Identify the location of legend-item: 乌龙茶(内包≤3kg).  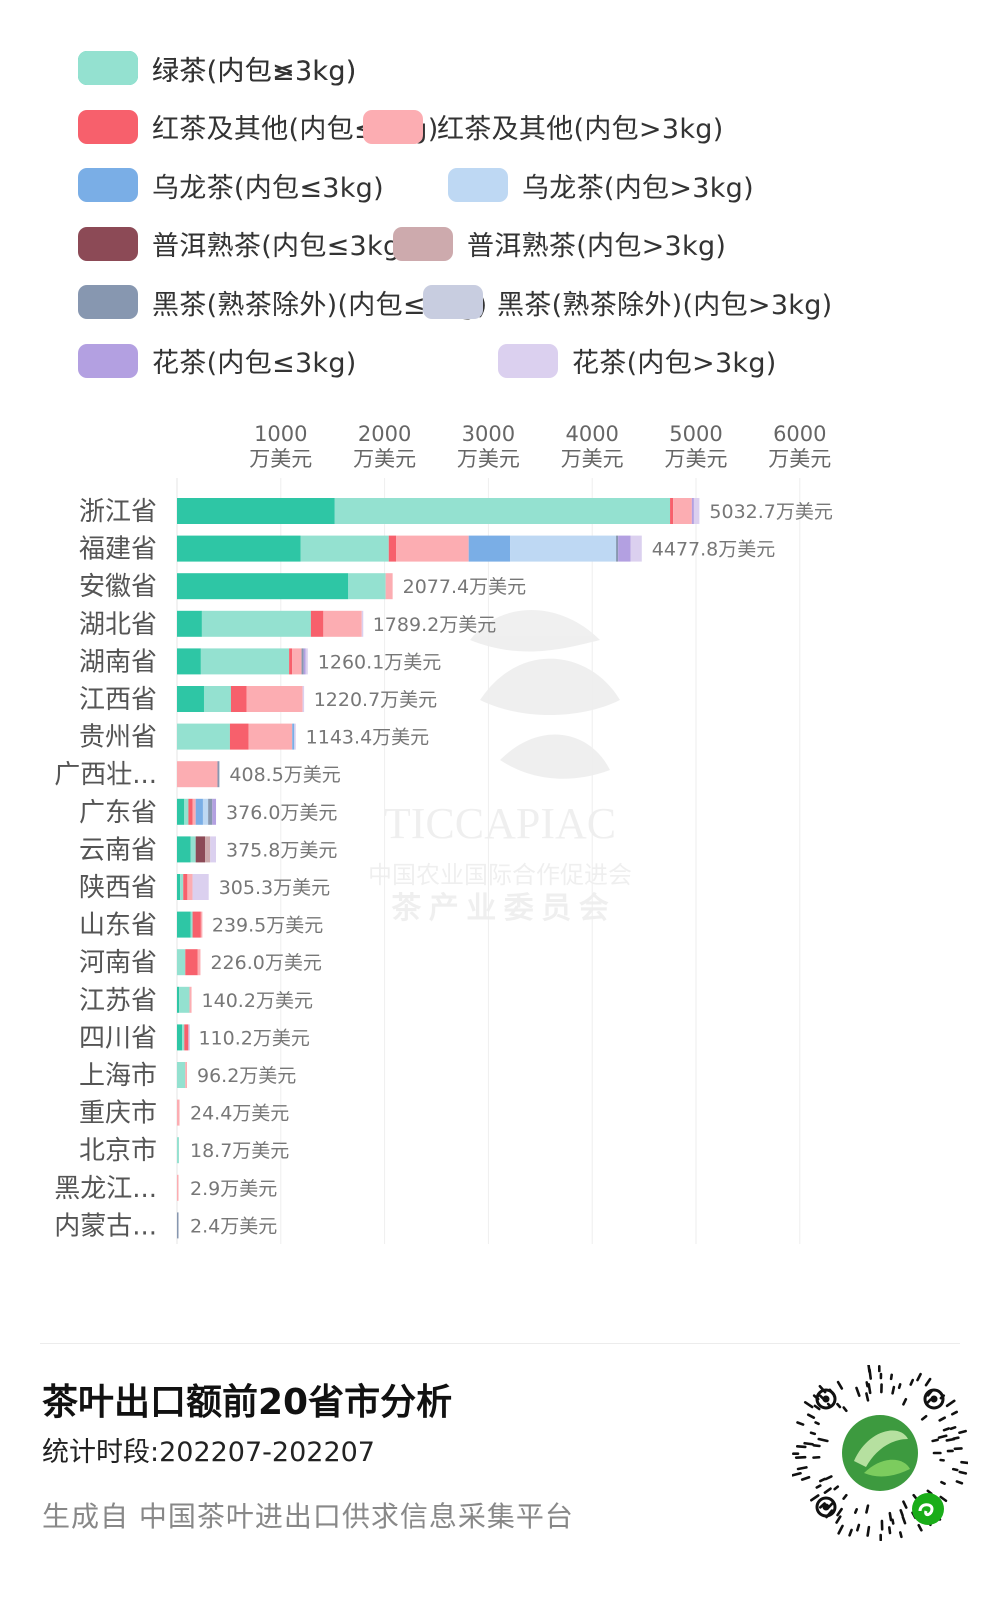
(231, 185).